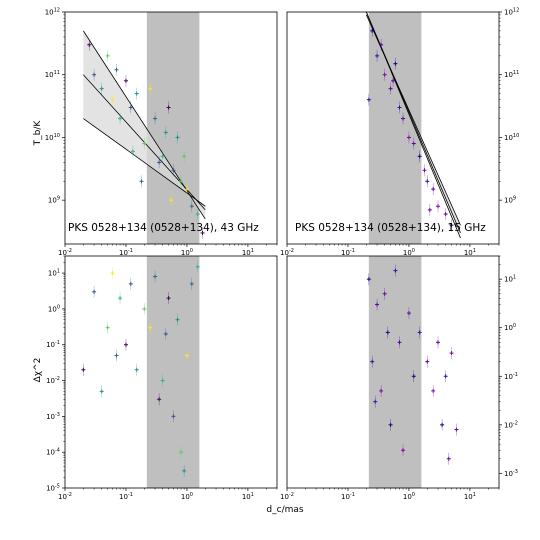  Describe the element at coordinates (144, 162) in the screenshot. I see `fit-line` at that location.